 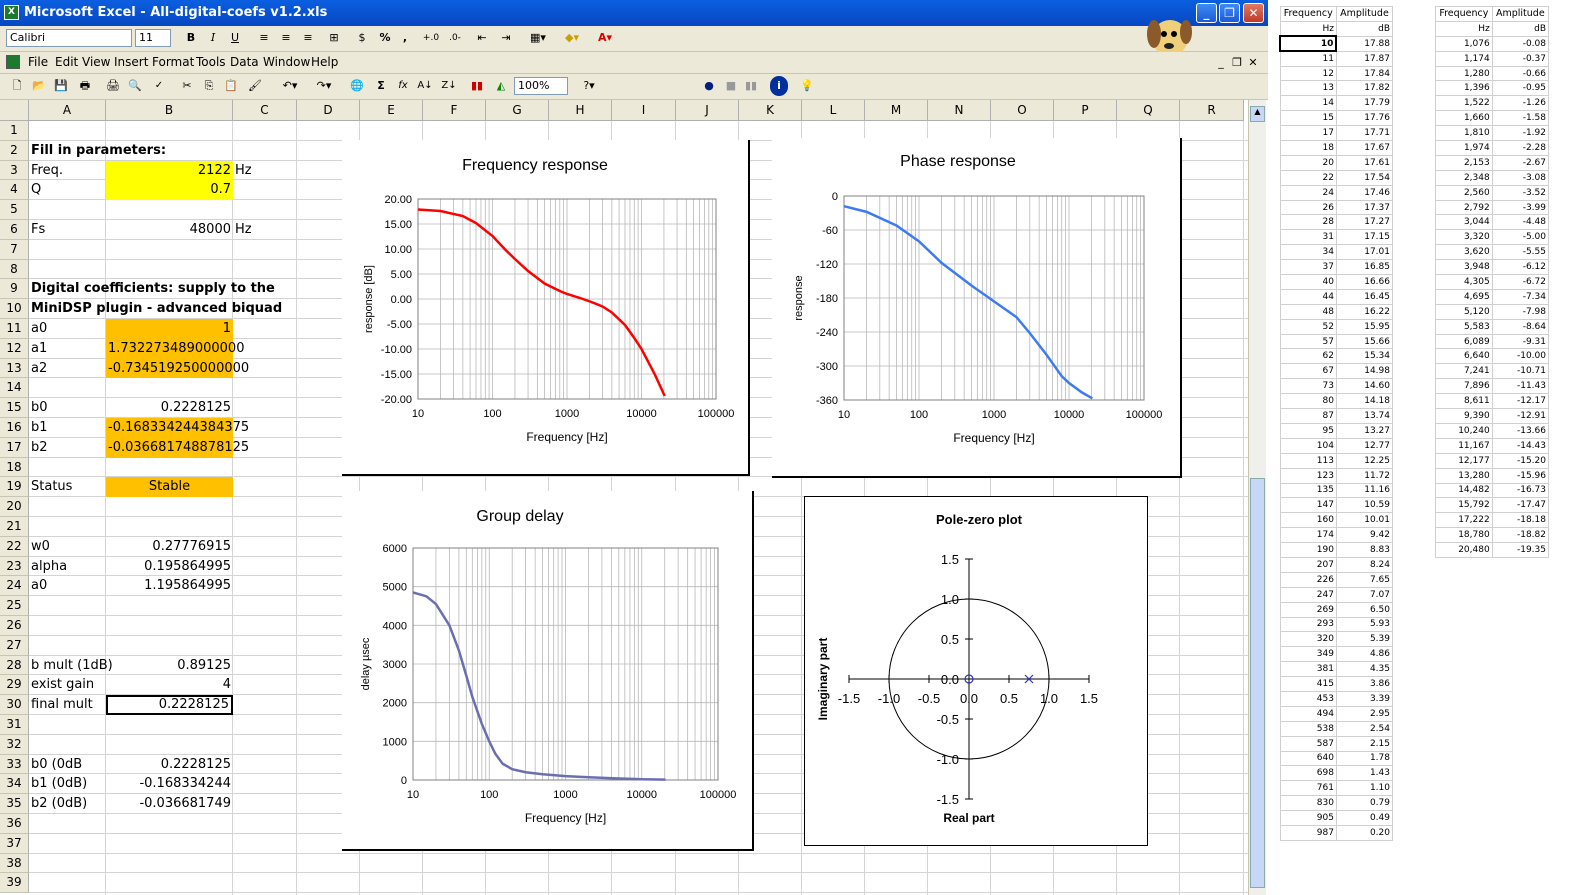 What do you see at coordinates (255, 85) in the screenshot?
I see `format-painter-icon: 🖌` at bounding box center [255, 85].